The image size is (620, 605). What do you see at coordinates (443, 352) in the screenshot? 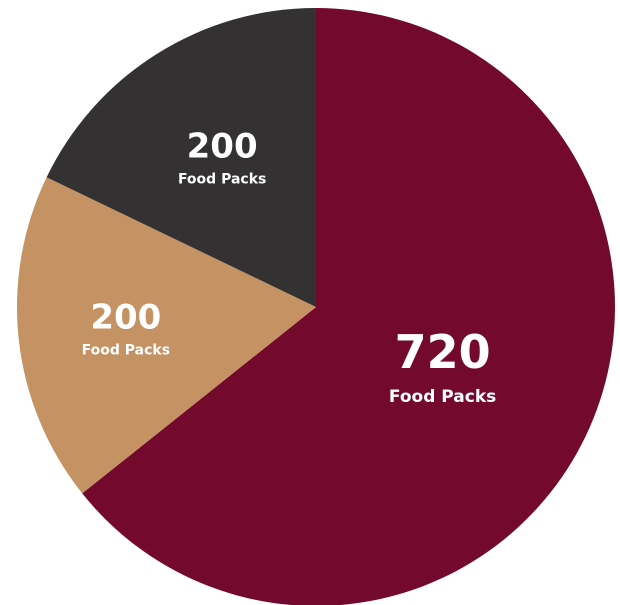
I see `slice-value-label: 720` at bounding box center [443, 352].